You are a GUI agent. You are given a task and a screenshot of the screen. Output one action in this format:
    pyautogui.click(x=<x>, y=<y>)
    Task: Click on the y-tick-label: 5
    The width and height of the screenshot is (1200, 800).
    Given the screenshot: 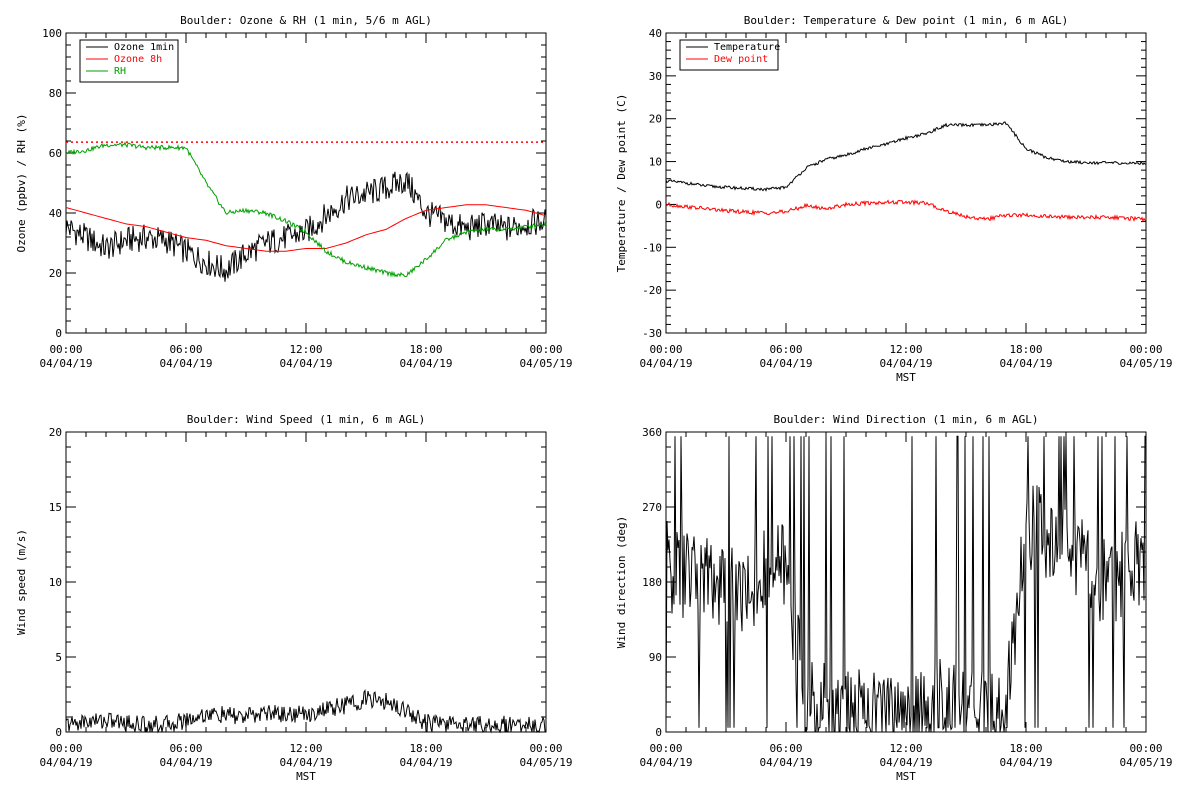 What is the action you would take?
    pyautogui.click(x=58, y=657)
    